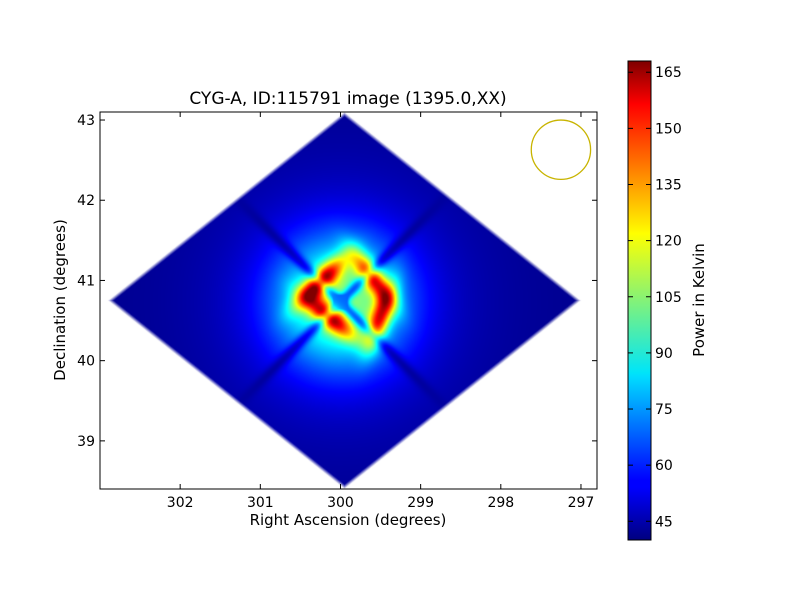  Describe the element at coordinates (86, 362) in the screenshot. I see `y-tick-label: 40` at that location.